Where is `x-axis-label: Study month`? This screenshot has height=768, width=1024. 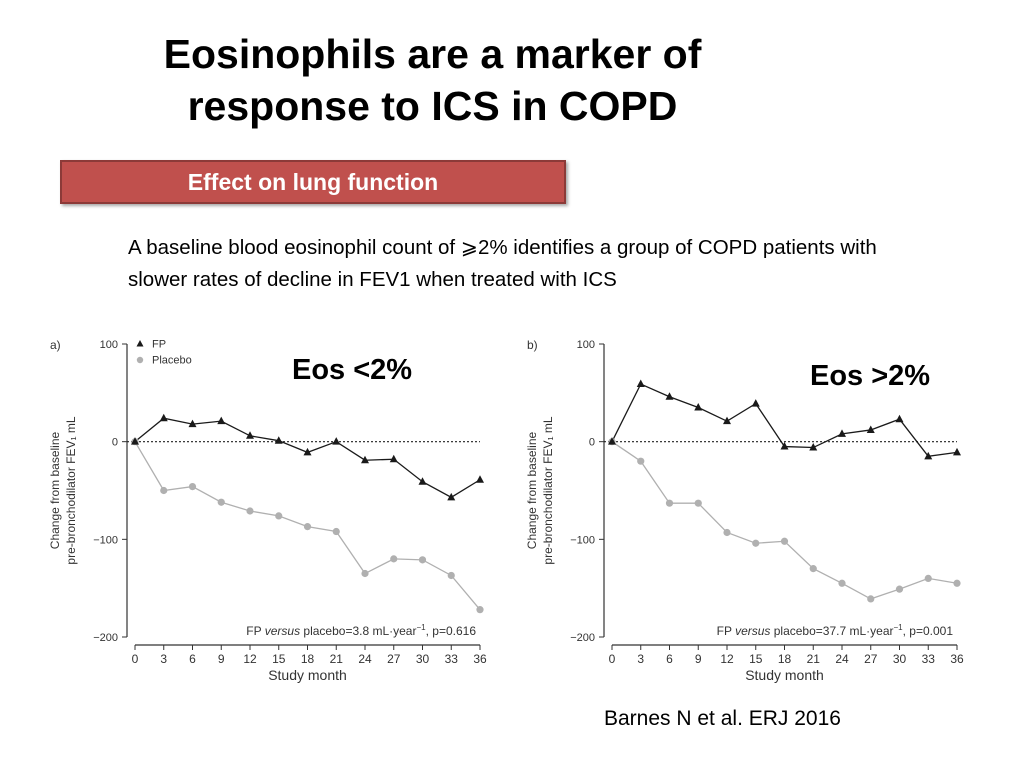
x-axis-label: Study month is located at coordinates (784, 675).